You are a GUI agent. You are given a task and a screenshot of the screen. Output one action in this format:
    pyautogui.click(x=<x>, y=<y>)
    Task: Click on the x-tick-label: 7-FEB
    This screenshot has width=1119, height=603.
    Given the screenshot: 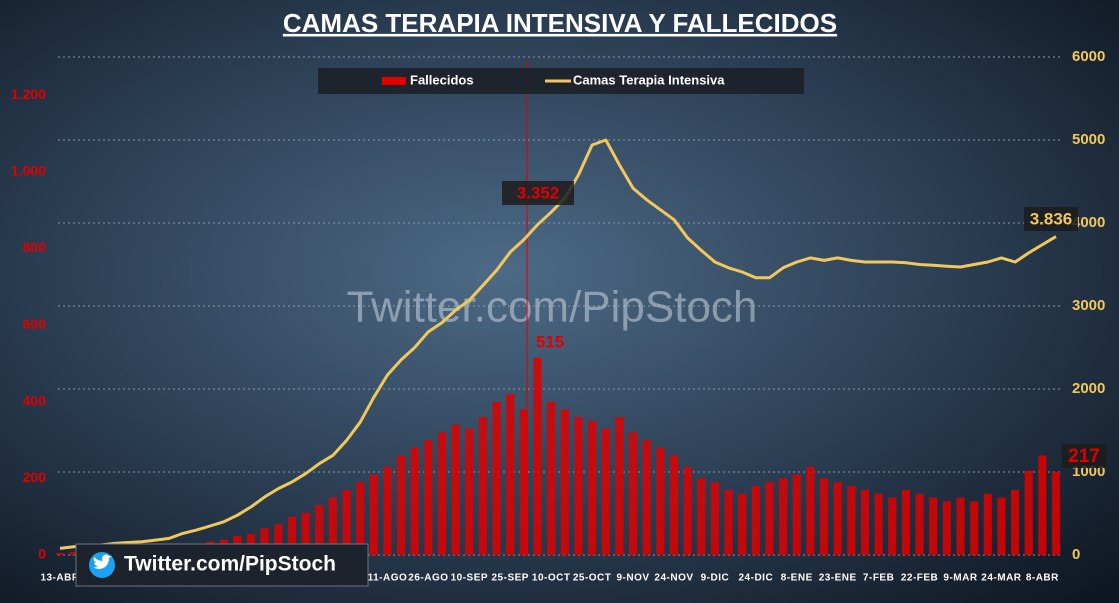 What is the action you would take?
    pyautogui.click(x=878, y=578)
    